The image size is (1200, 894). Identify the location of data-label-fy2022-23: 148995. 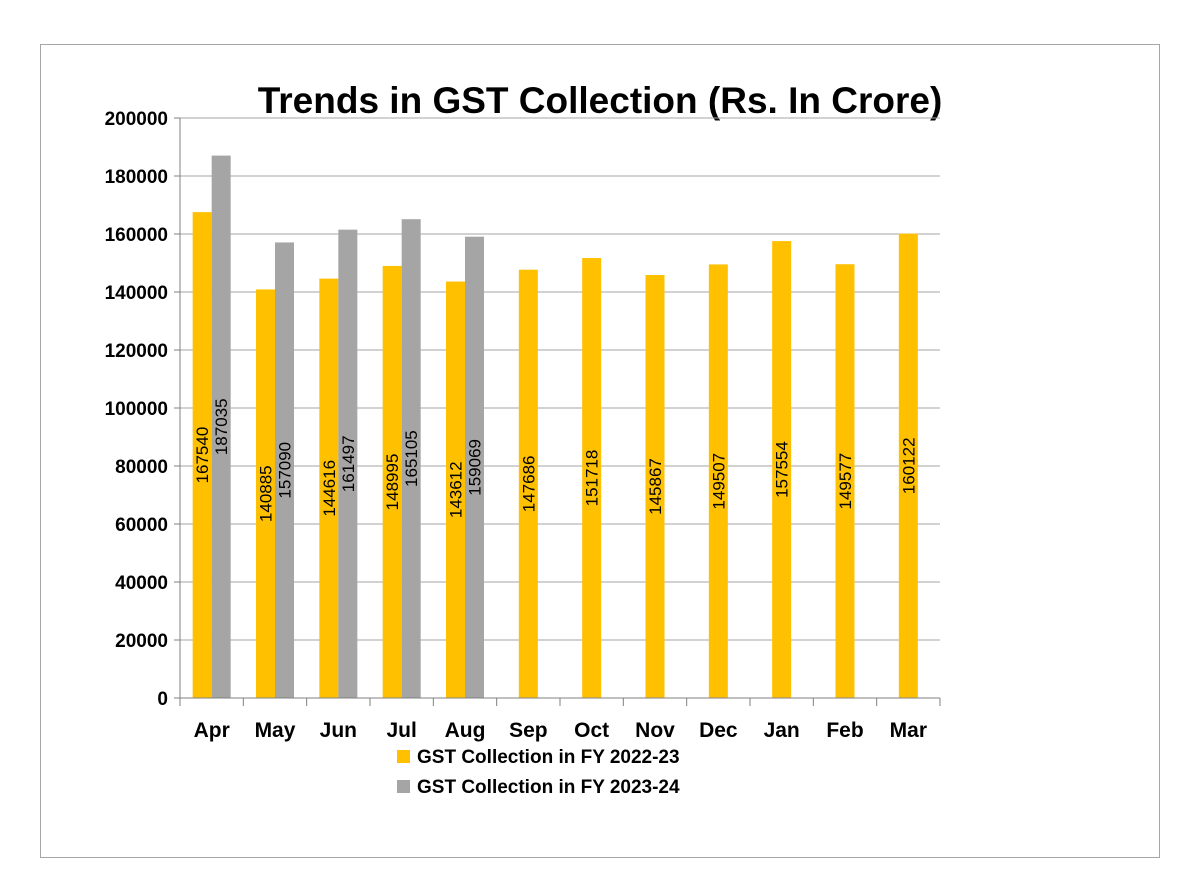
(392, 482).